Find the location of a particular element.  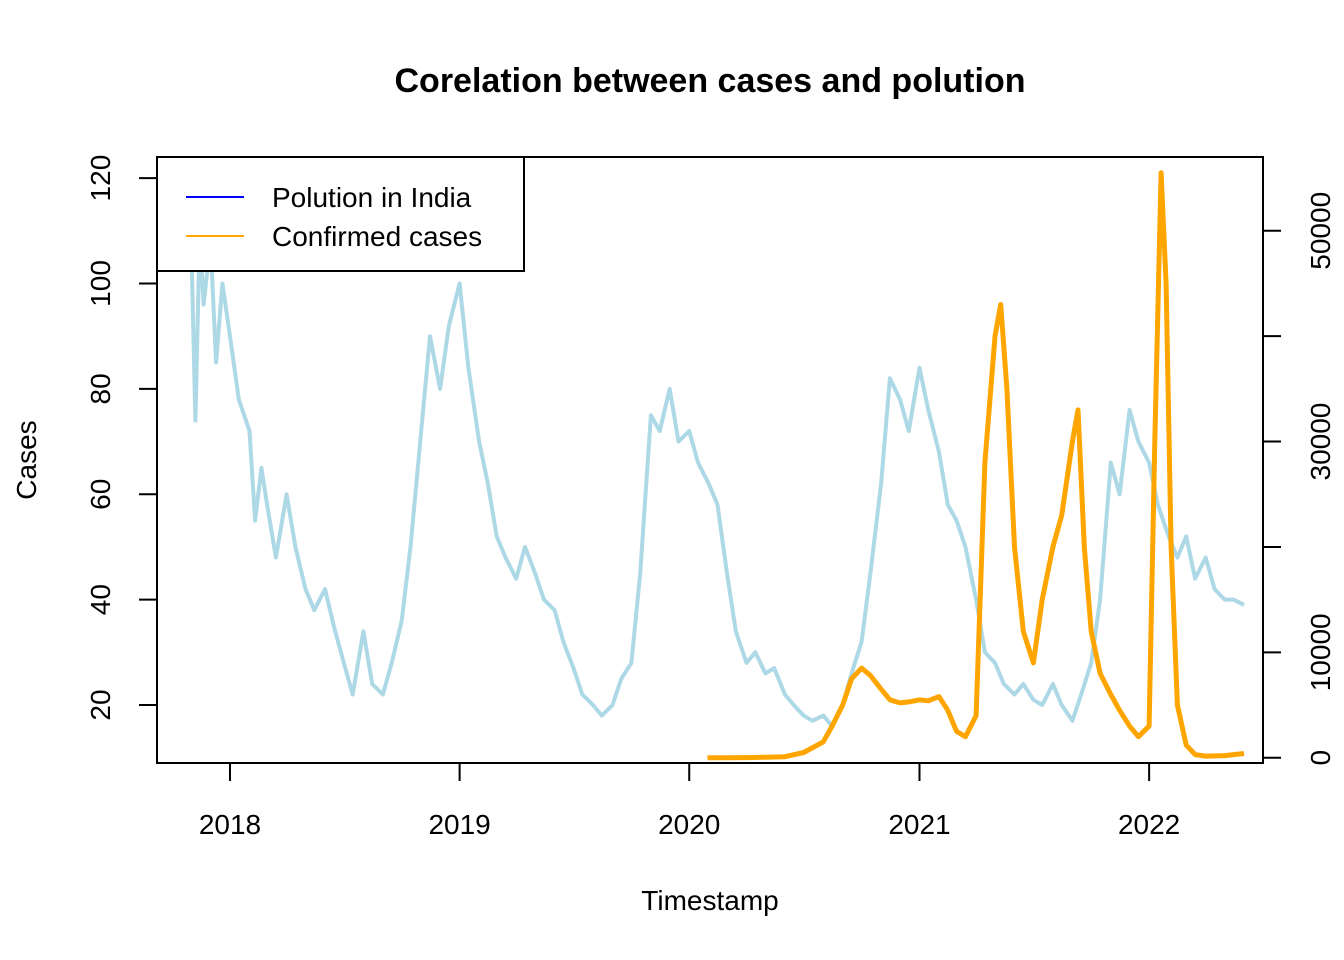

y-right-tick-label-0: 0 is located at coordinates (1320, 758).